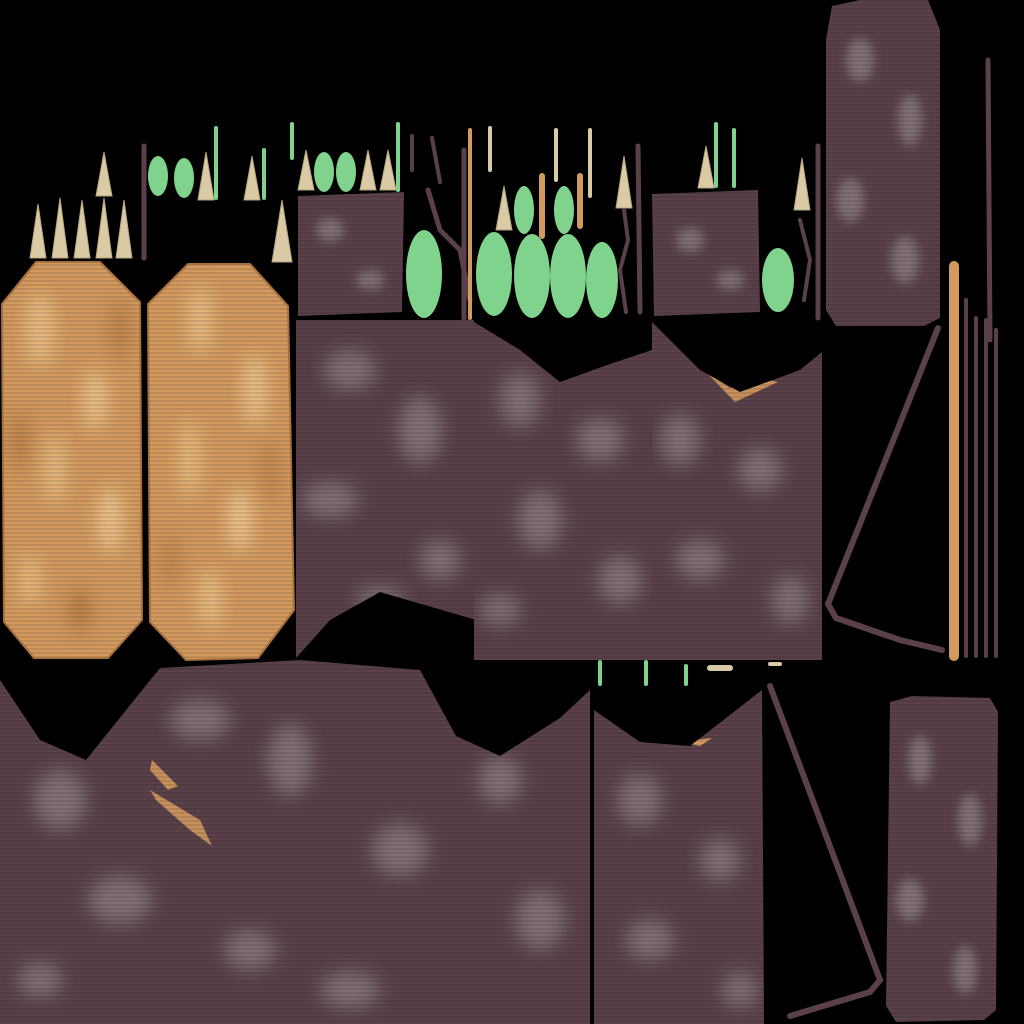 Image resolution: width=1024 pixels, height=1024 pixels. What do you see at coordinates (679, 857) in the screenshot?
I see `bark-panel-bottom-right` at bounding box center [679, 857].